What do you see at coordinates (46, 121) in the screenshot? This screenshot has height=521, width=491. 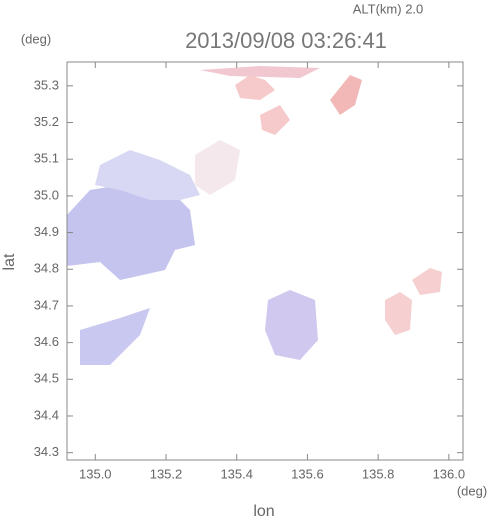 I see `y-tick-label: 35.2` at bounding box center [46, 121].